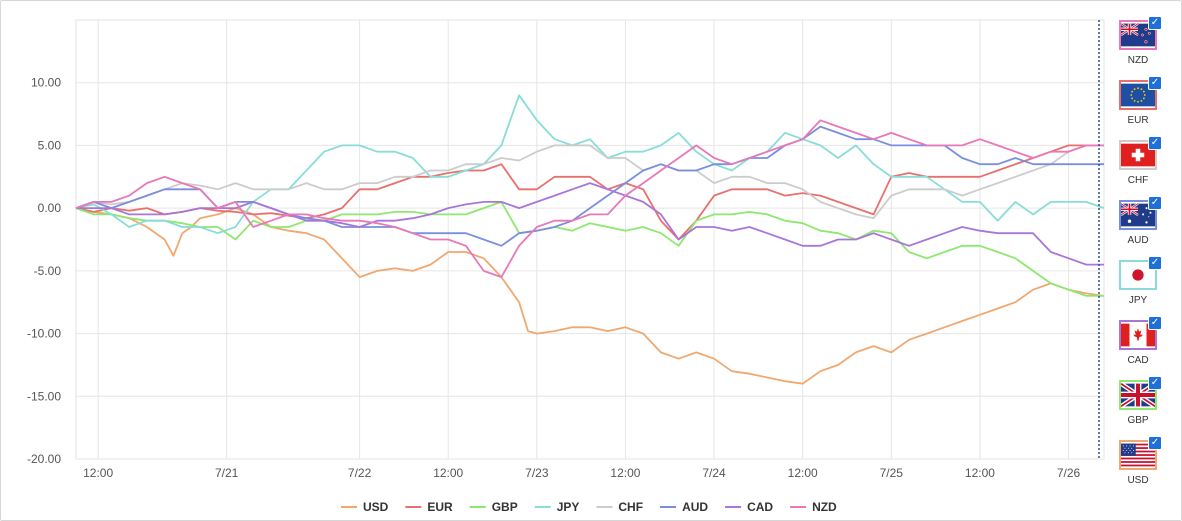 Image resolution: width=1182 pixels, height=521 pixels. What do you see at coordinates (589, 182) in the screenshot?
I see `series-line-chf` at bounding box center [589, 182].